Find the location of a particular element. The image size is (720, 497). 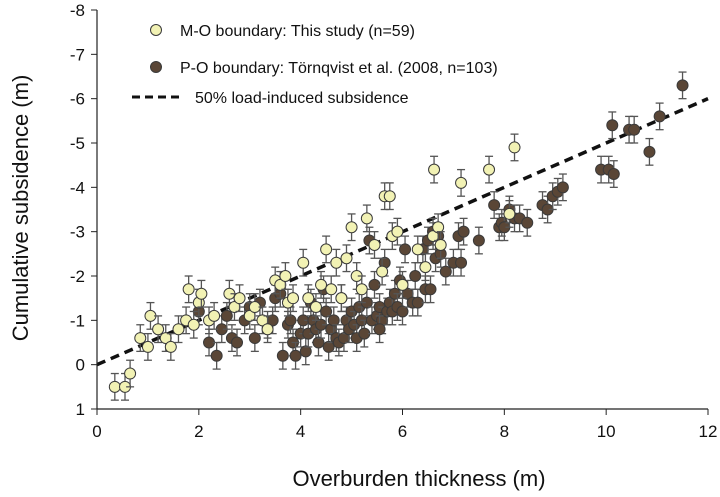

y-tick-label: -7 is located at coordinates (77, 54).